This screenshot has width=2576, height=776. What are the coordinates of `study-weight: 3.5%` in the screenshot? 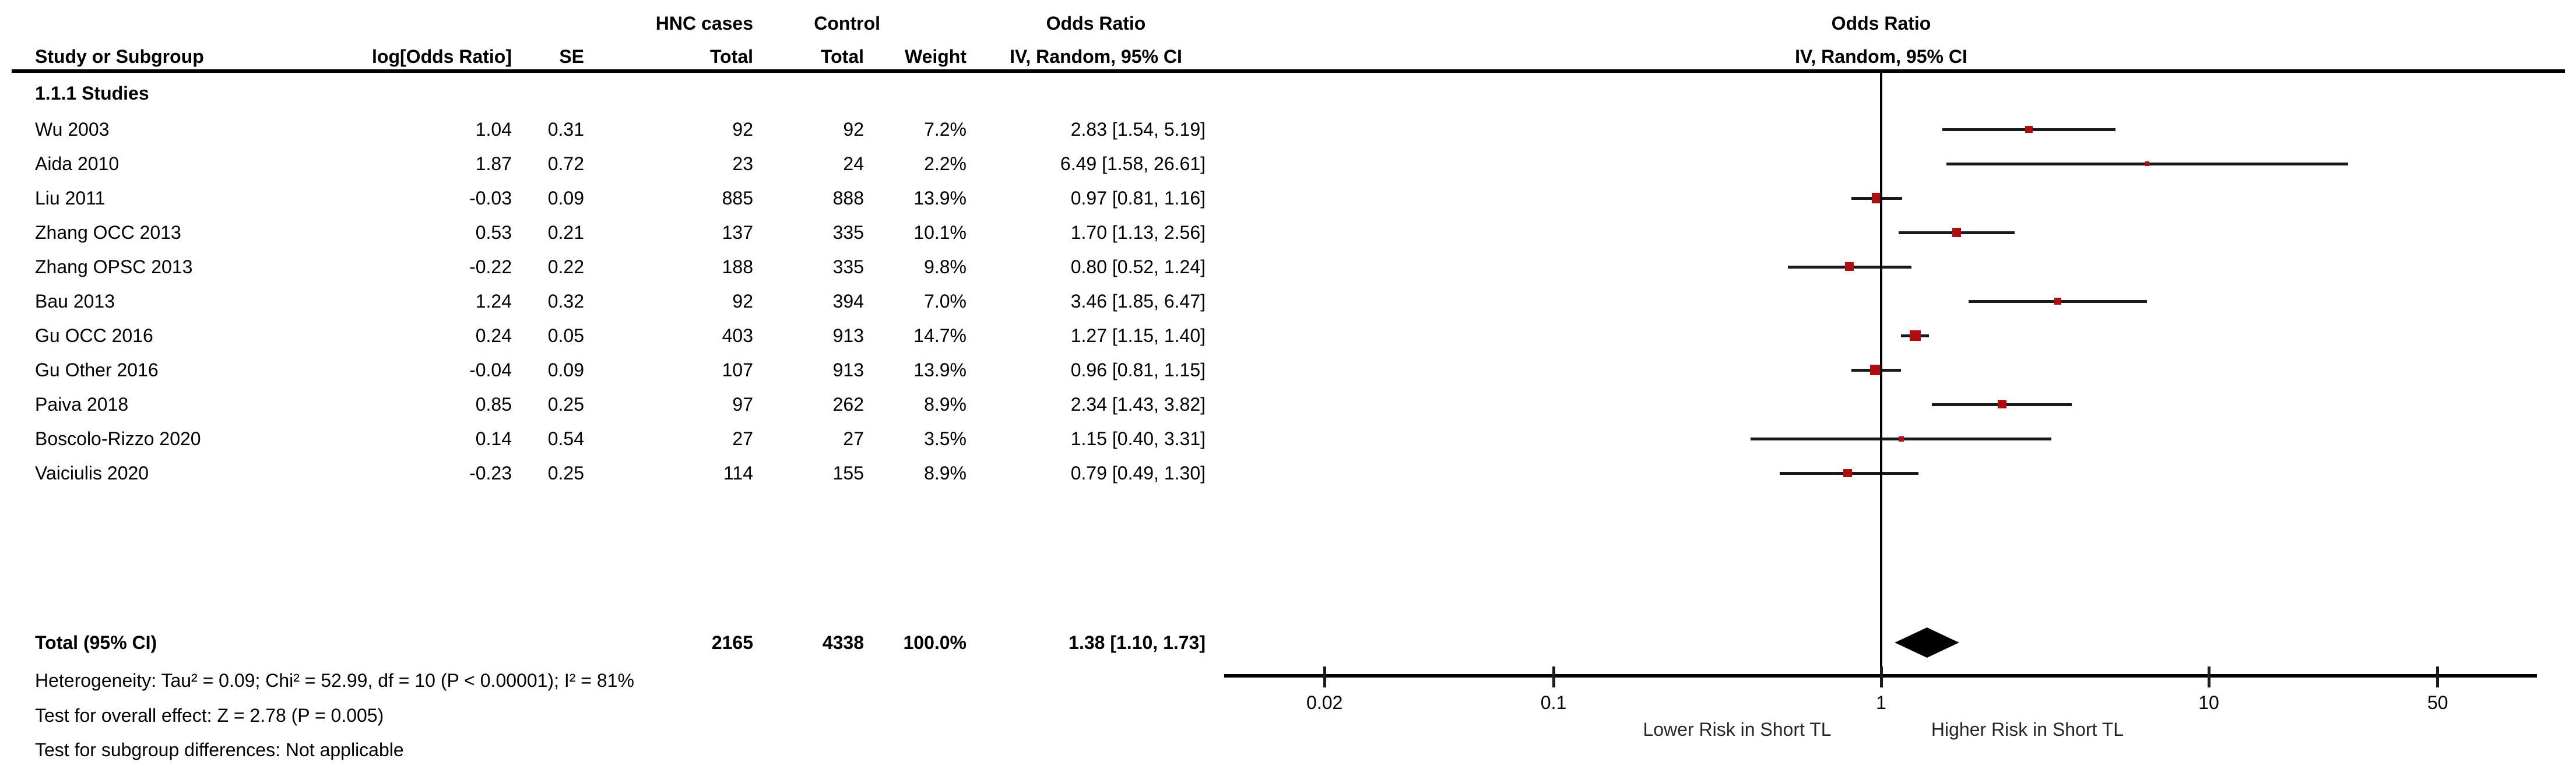 It's located at (945, 438).